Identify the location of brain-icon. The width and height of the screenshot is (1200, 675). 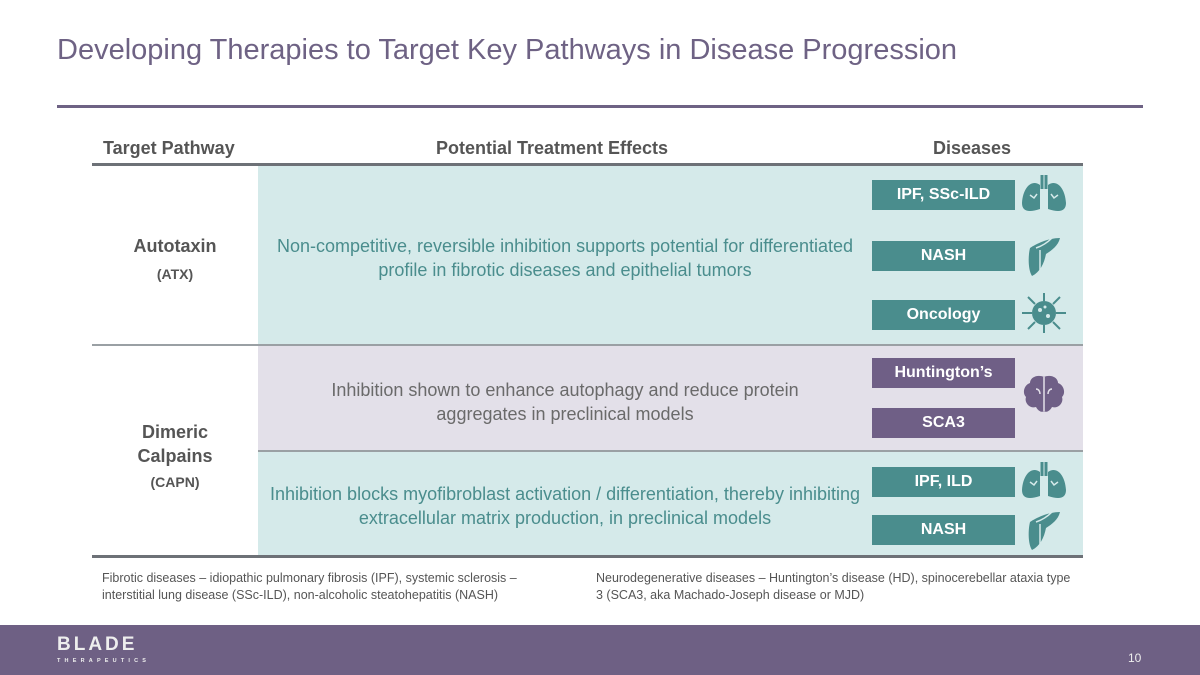
(1044, 393).